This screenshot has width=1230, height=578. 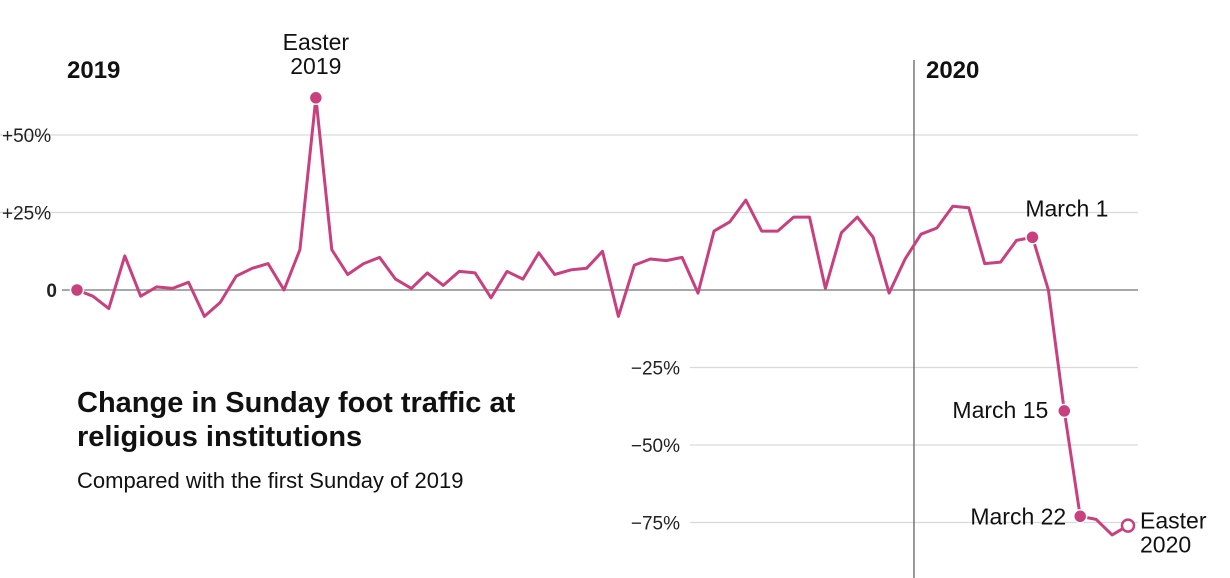 I want to click on chart-subtitle: Compared with the first Sunday of 2019, so click(x=270, y=480).